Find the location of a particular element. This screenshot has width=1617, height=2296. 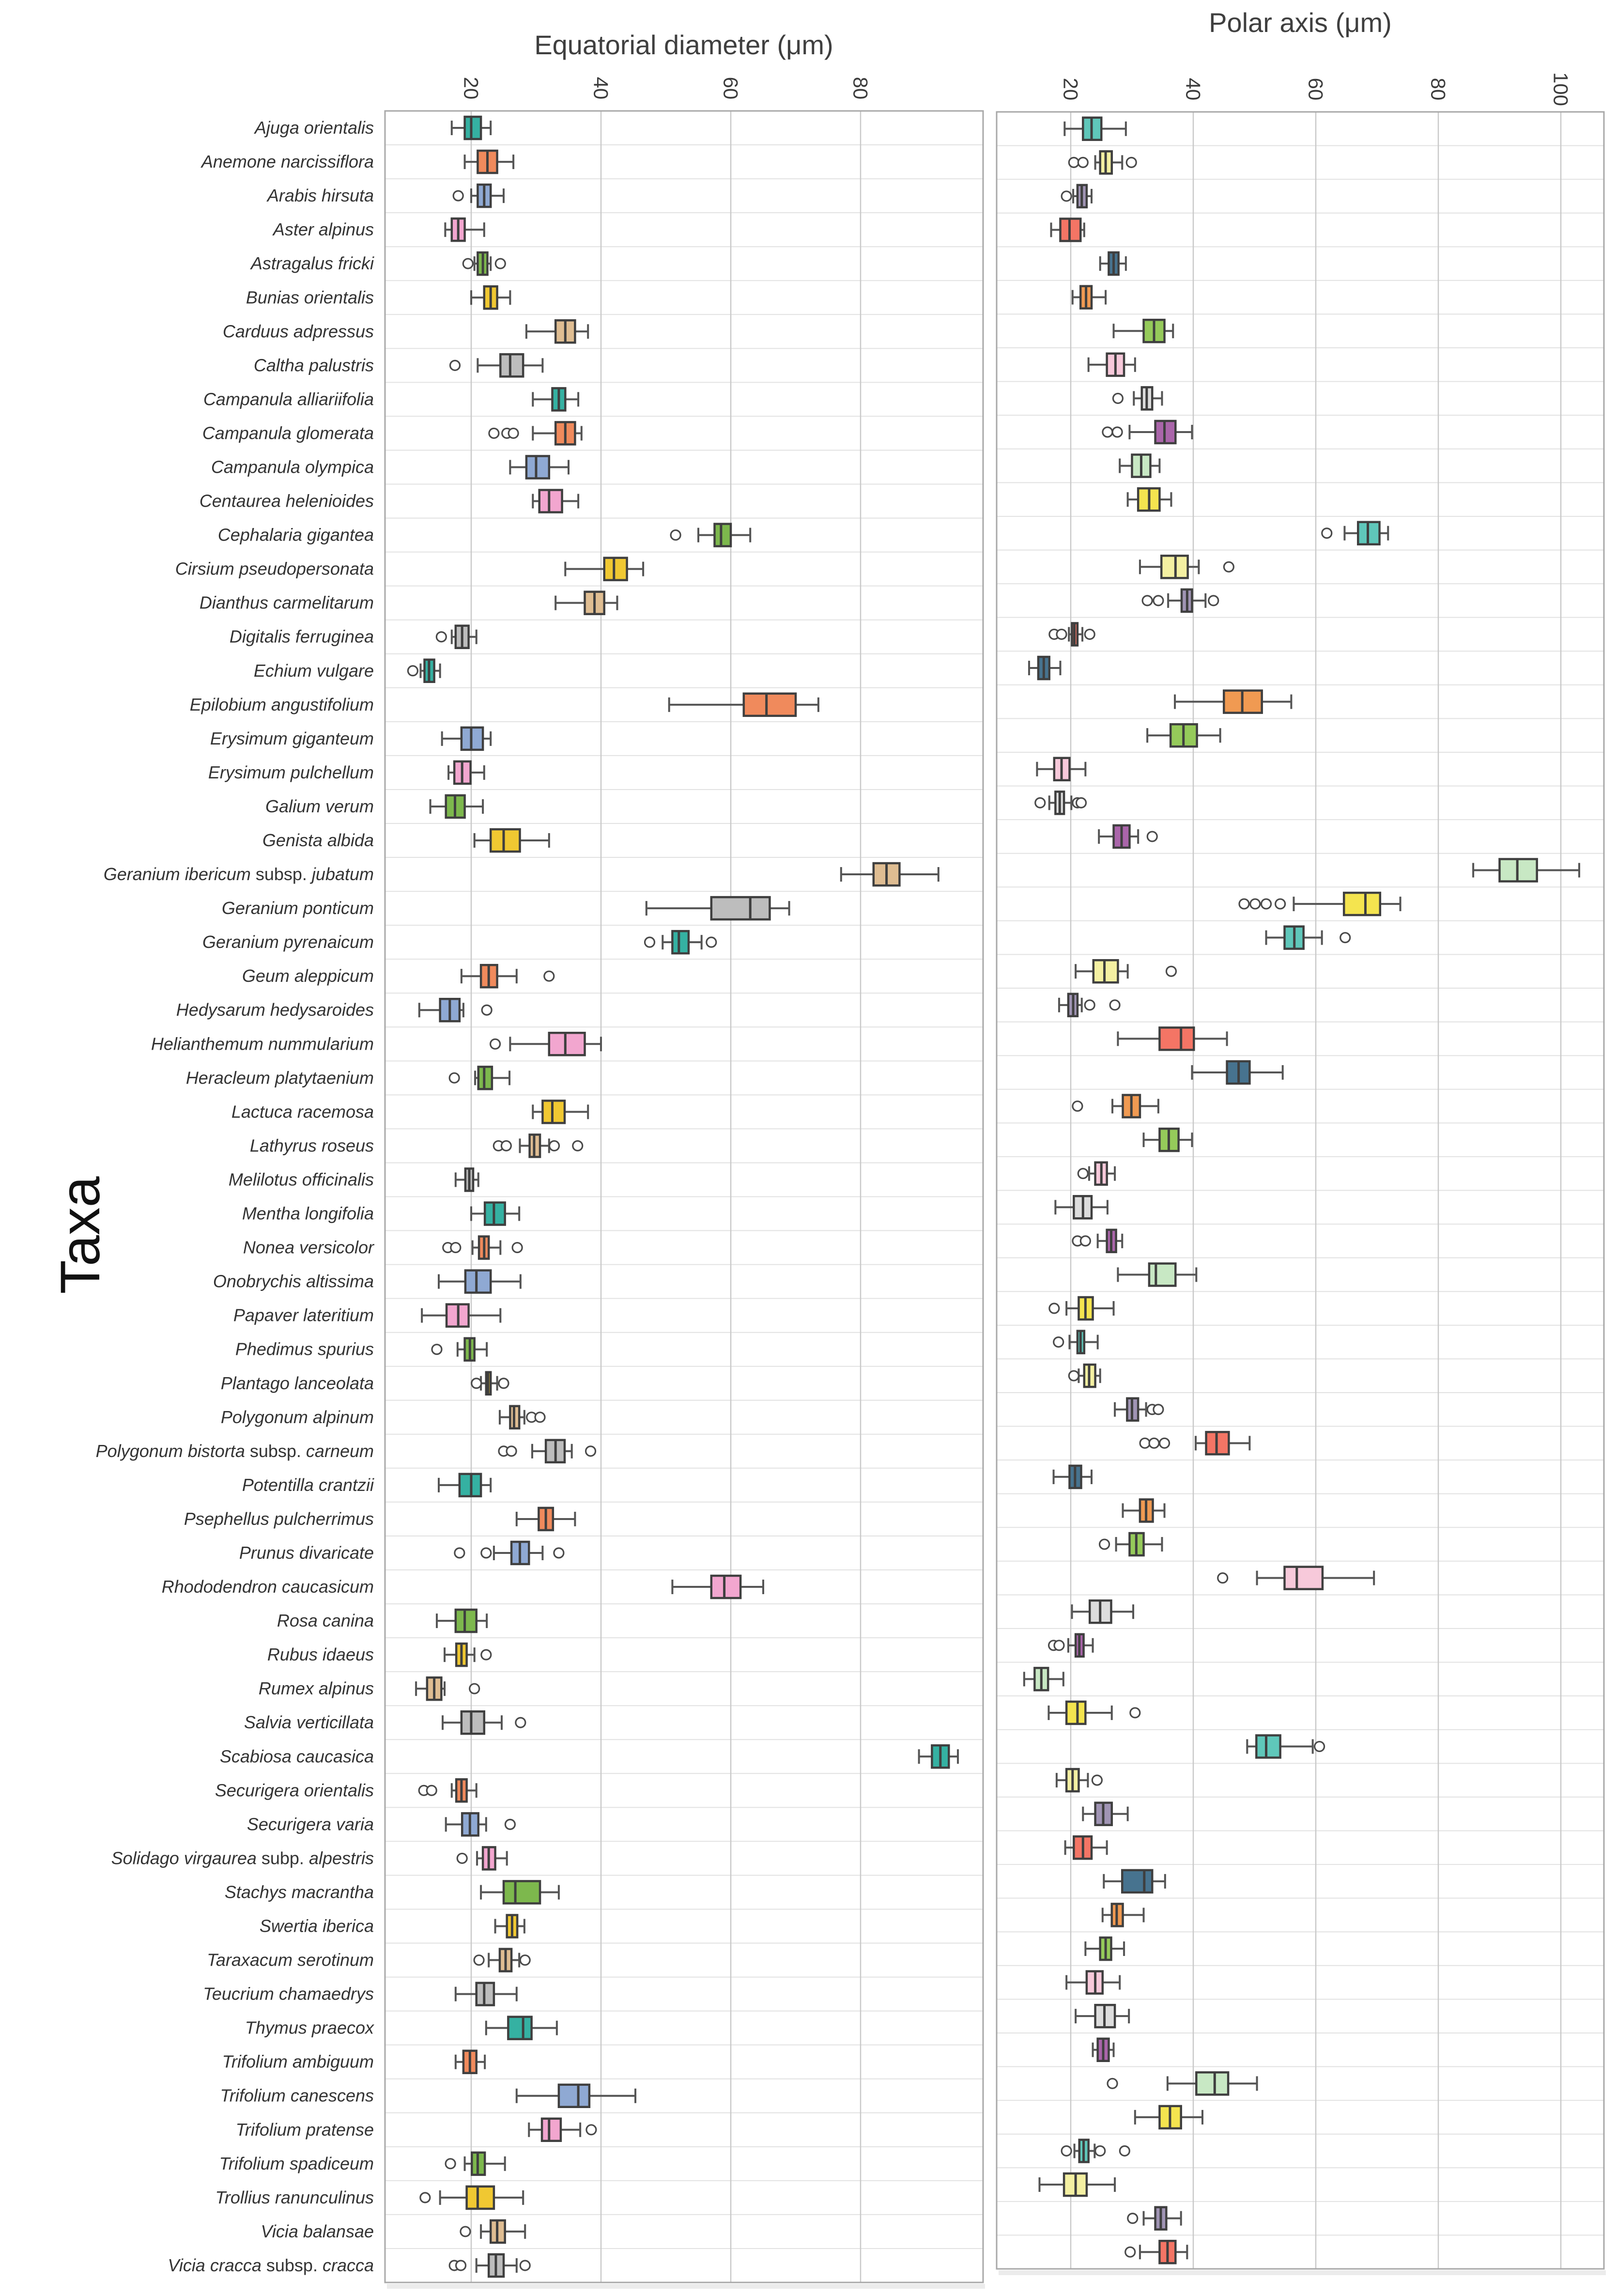

boxplot-eq-potentilla-crantzii is located at coordinates (465, 1485).